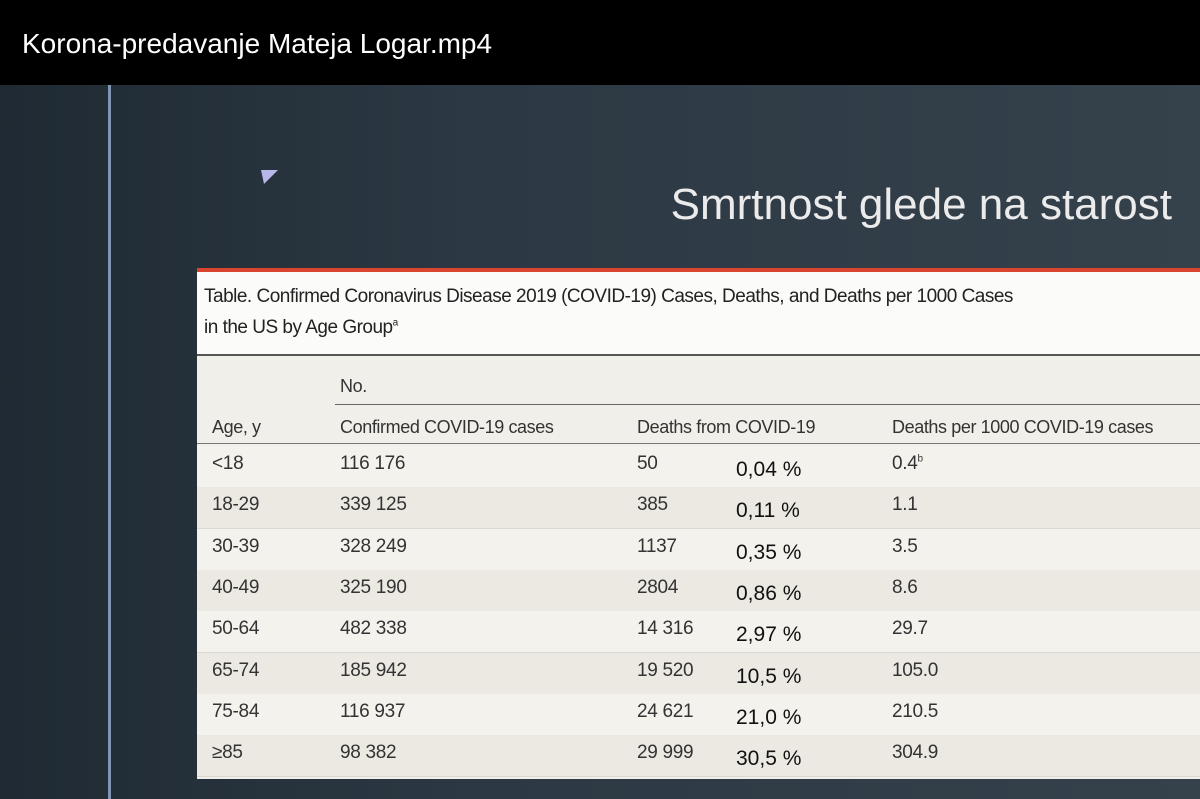  What do you see at coordinates (373, 711) in the screenshot?
I see `table-cell: 116 937` at bounding box center [373, 711].